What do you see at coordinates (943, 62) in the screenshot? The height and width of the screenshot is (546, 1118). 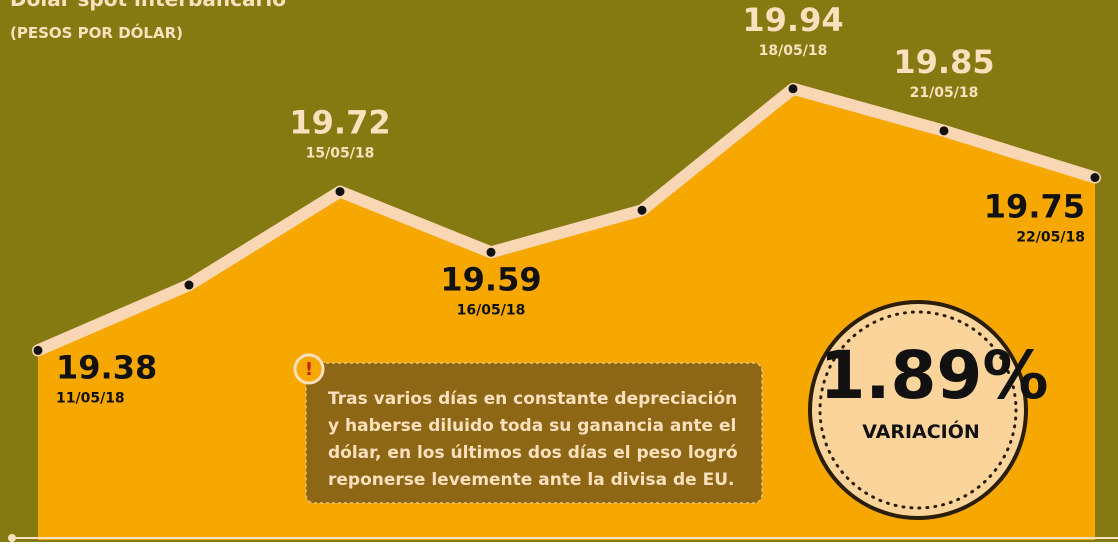 I see `value-label: 19.85` at bounding box center [943, 62].